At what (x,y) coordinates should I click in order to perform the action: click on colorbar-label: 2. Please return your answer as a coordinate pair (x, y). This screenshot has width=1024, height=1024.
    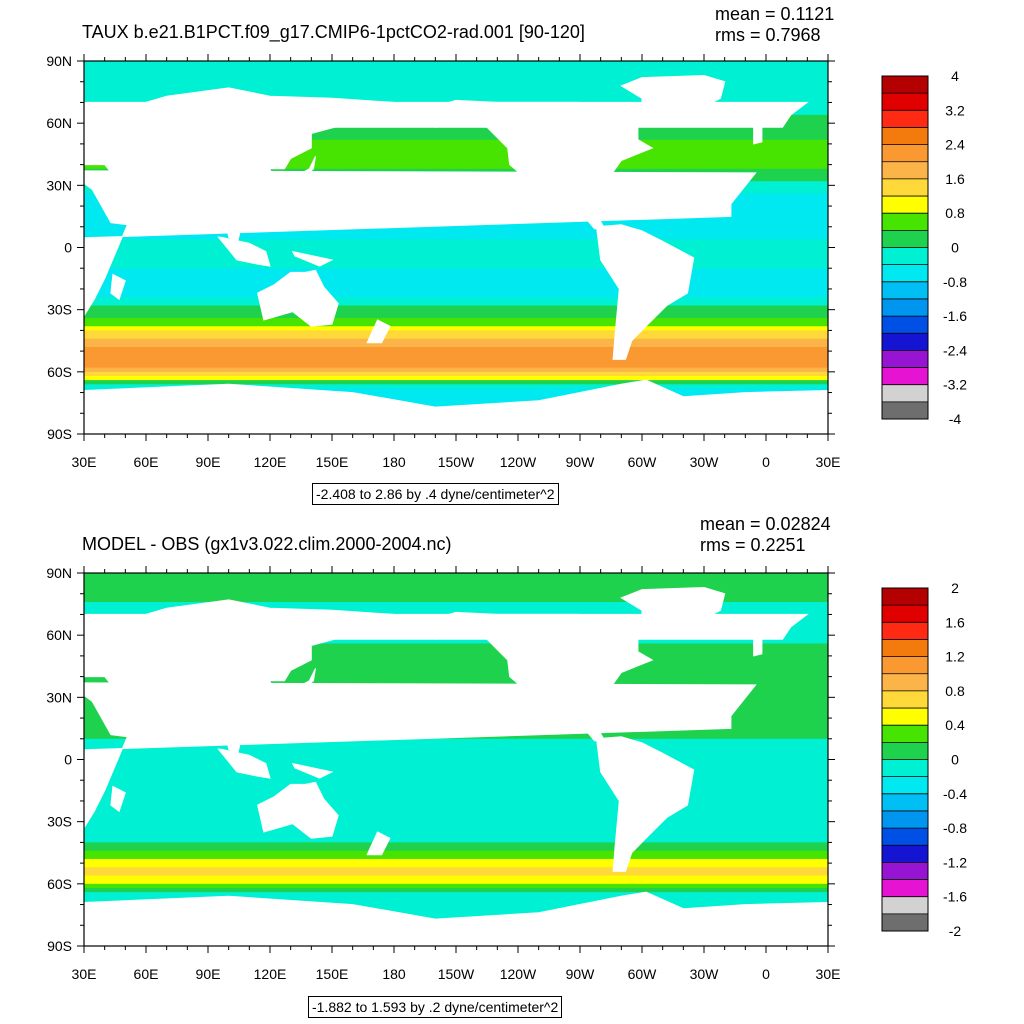
    Looking at the image, I should click on (955, 588).